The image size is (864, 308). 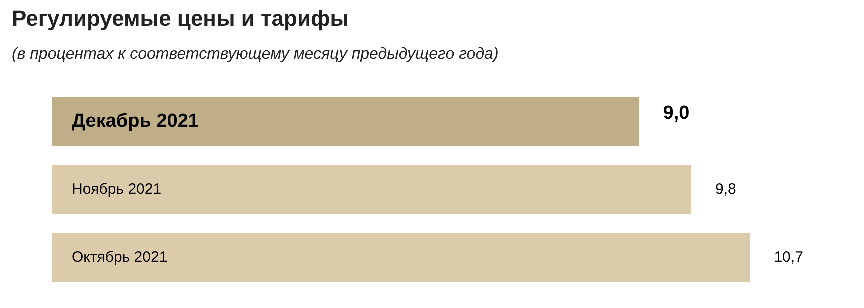 I want to click on chart-subtitle: (в процентах к соответствующему месяцу предыдущего года), so click(x=255, y=55).